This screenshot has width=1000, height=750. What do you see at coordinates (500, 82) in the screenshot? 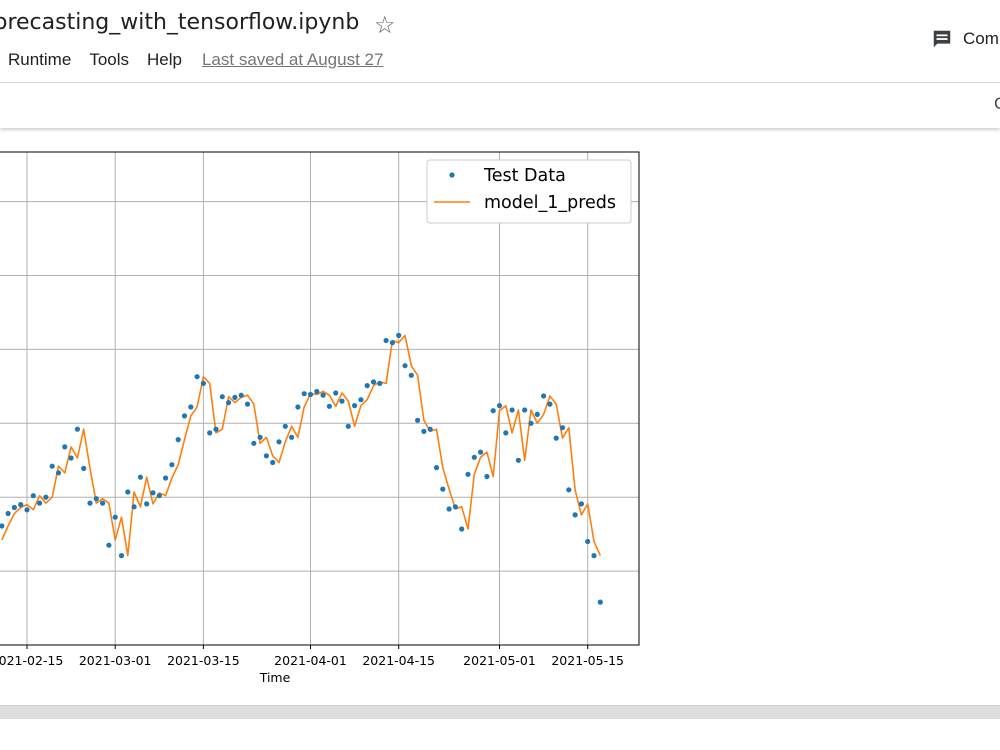
I see `header-divider` at bounding box center [500, 82].